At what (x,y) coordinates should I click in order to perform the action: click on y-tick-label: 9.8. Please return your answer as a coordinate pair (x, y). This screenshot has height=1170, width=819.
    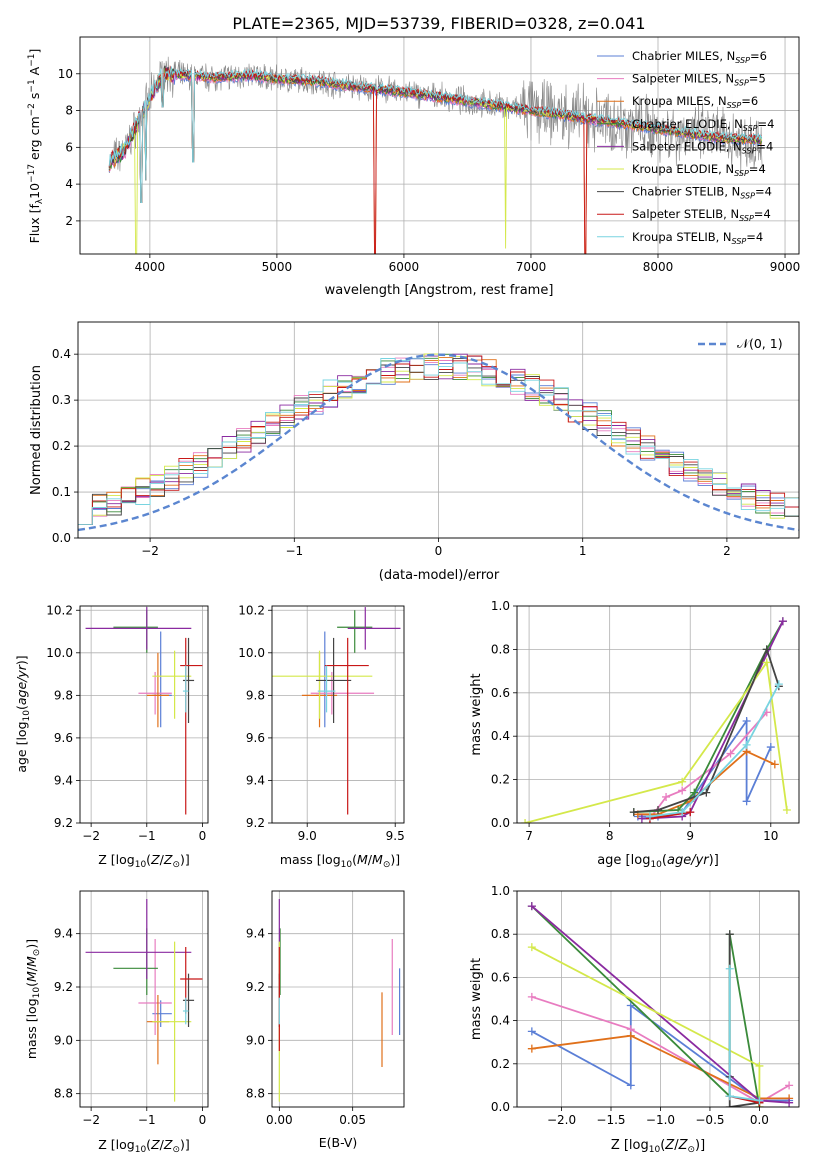
    Looking at the image, I should click on (63, 695).